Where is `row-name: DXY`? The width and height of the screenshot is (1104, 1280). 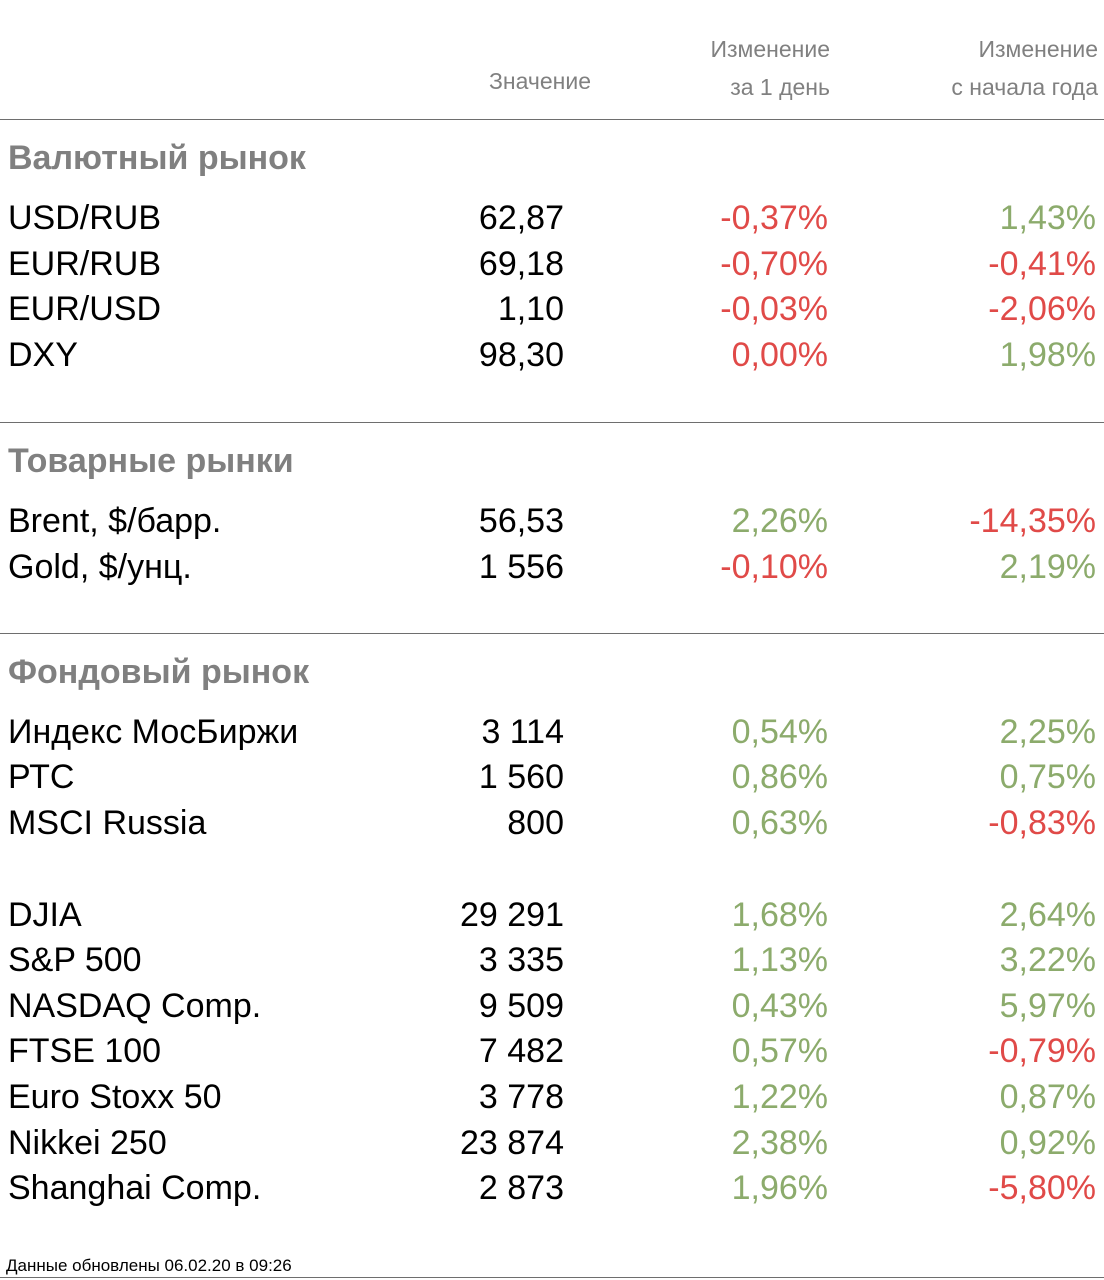 row-name: DXY is located at coordinates (43, 355).